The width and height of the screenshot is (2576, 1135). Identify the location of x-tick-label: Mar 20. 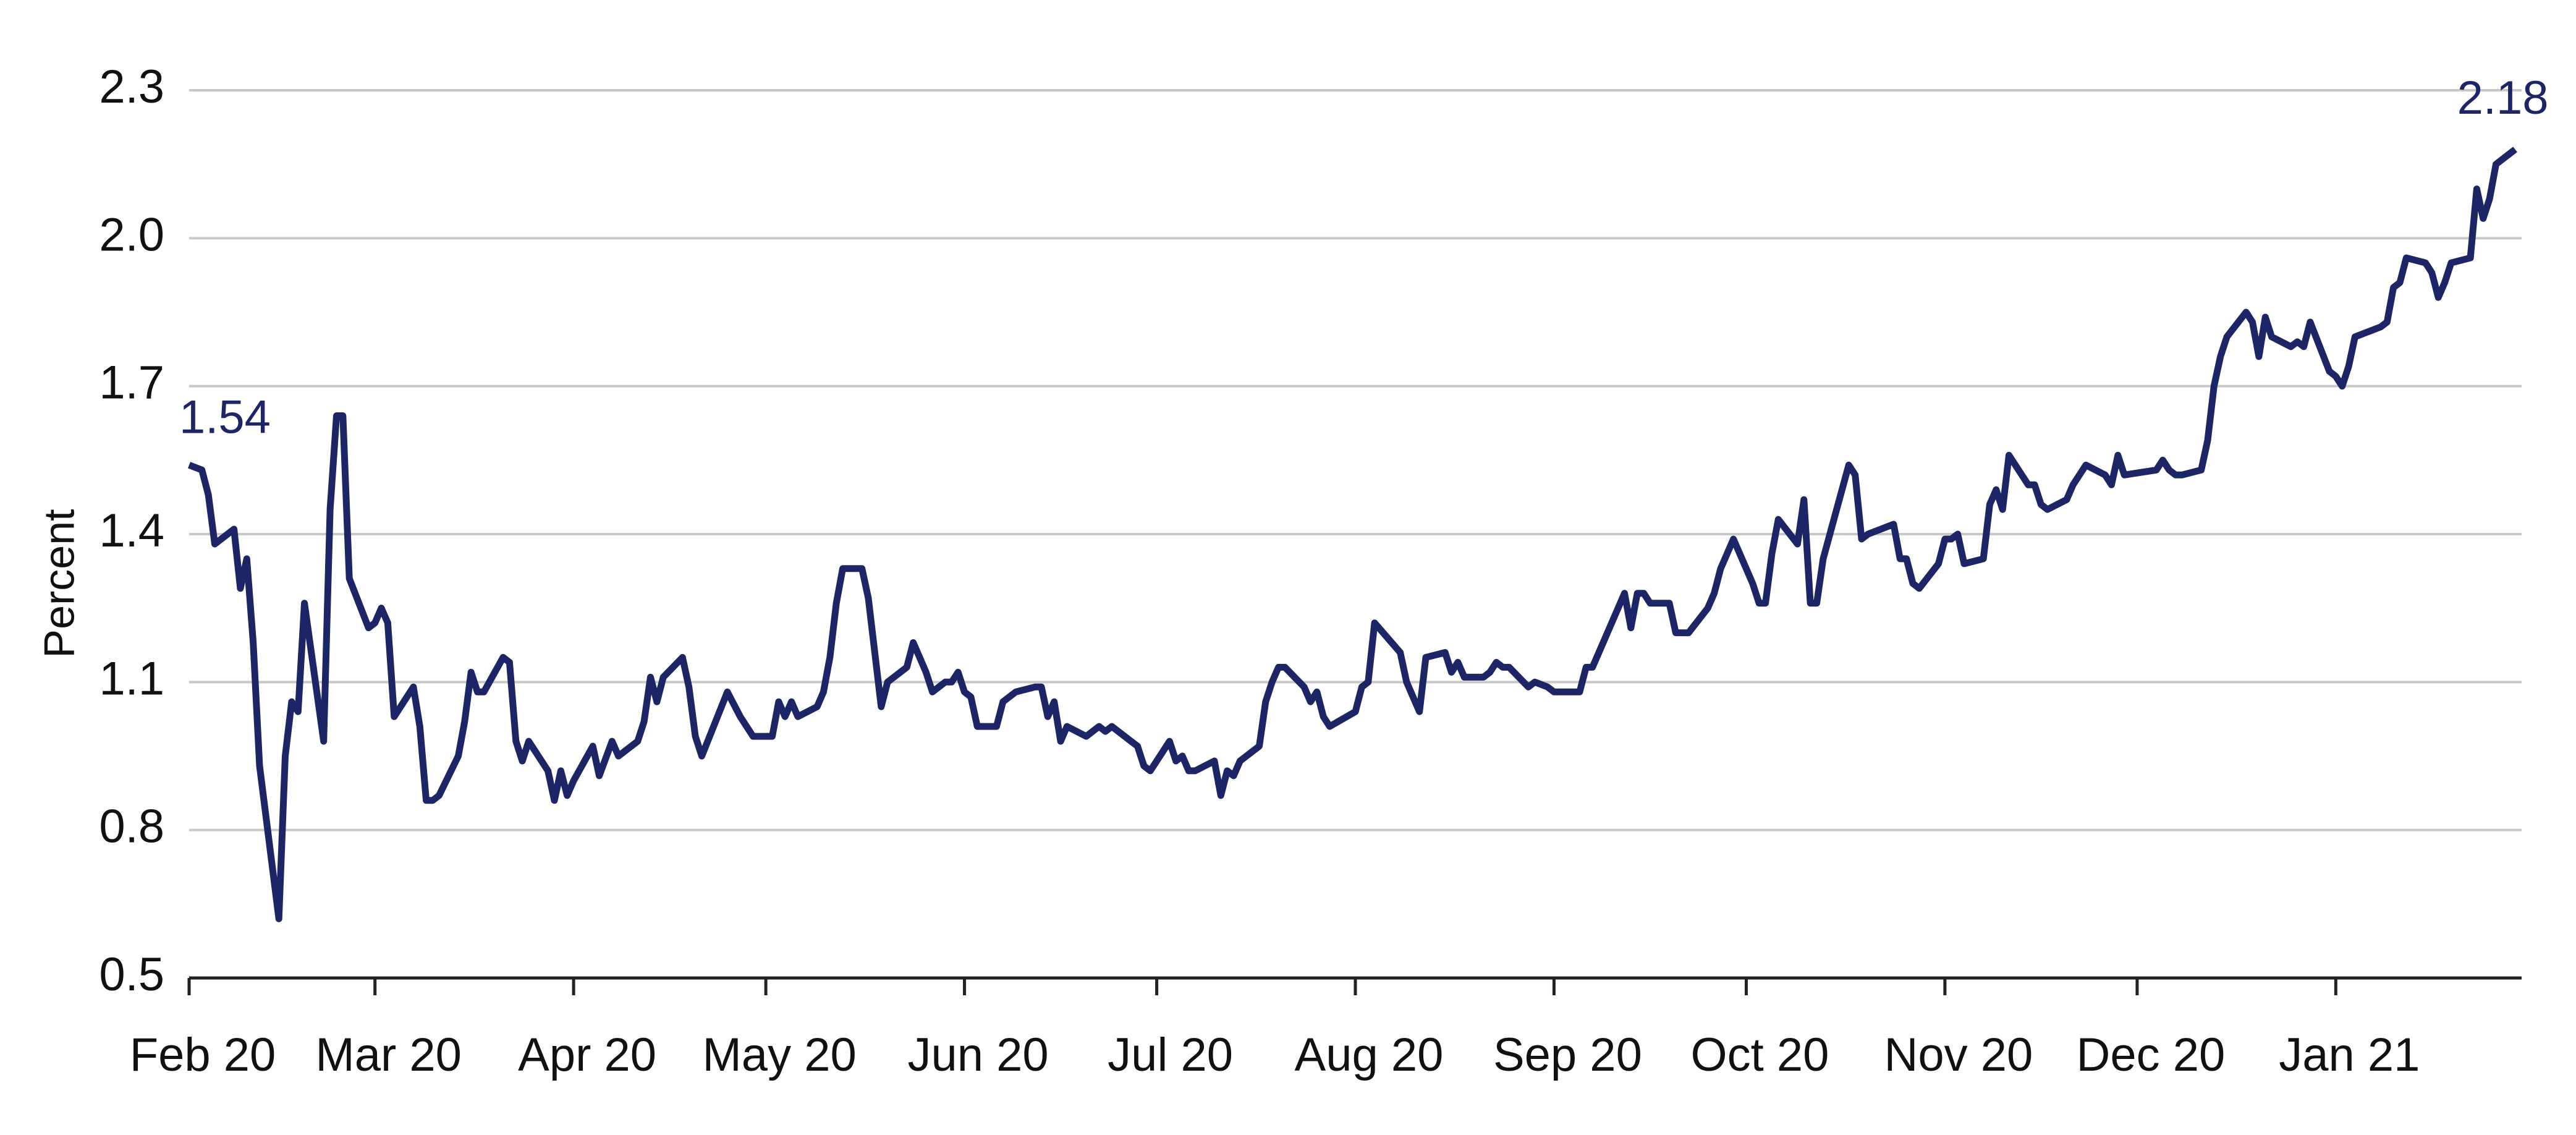
(388, 1055).